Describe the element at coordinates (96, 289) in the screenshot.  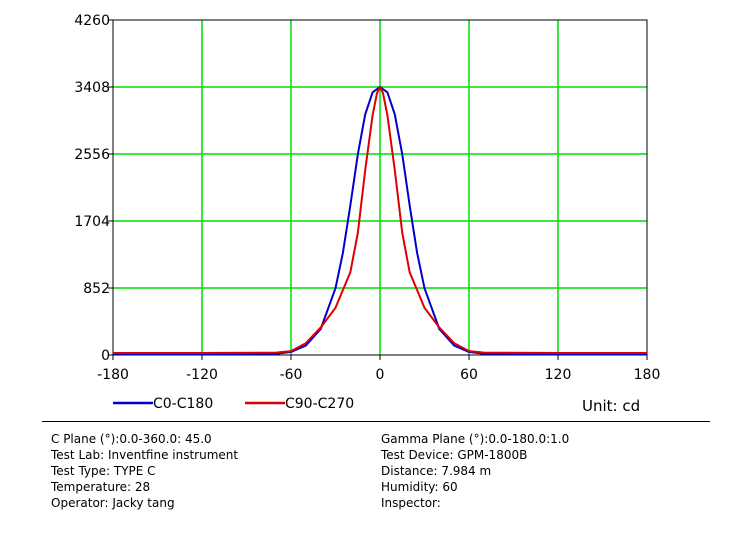
I see `y-tick-label: 852` at that location.